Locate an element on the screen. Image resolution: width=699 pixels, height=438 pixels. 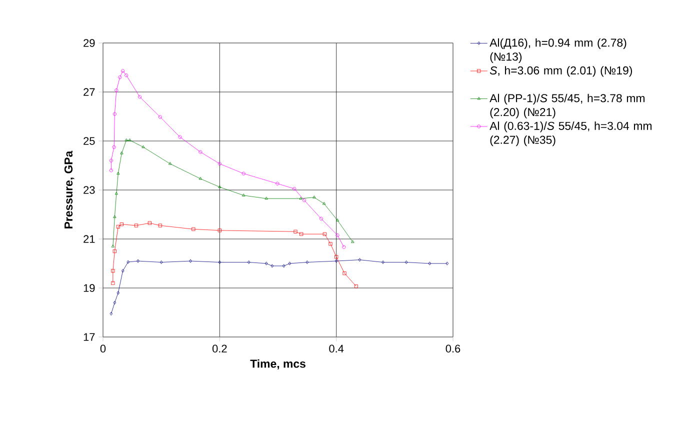
x-tick-label: 0.2 is located at coordinates (219, 348).